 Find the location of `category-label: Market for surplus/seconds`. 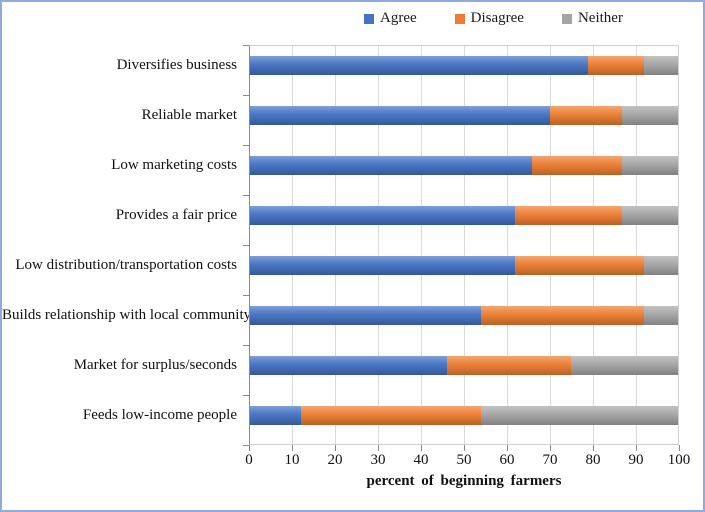

category-label: Market for surplus/seconds is located at coordinates (155, 365).